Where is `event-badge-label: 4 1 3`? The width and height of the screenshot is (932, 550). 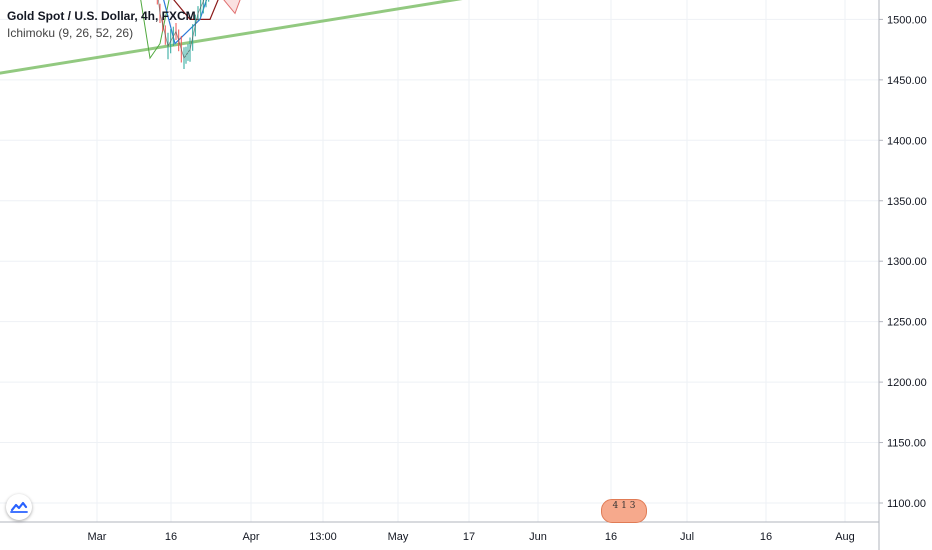
event-badge-label: 4 1 3 is located at coordinates (624, 506).